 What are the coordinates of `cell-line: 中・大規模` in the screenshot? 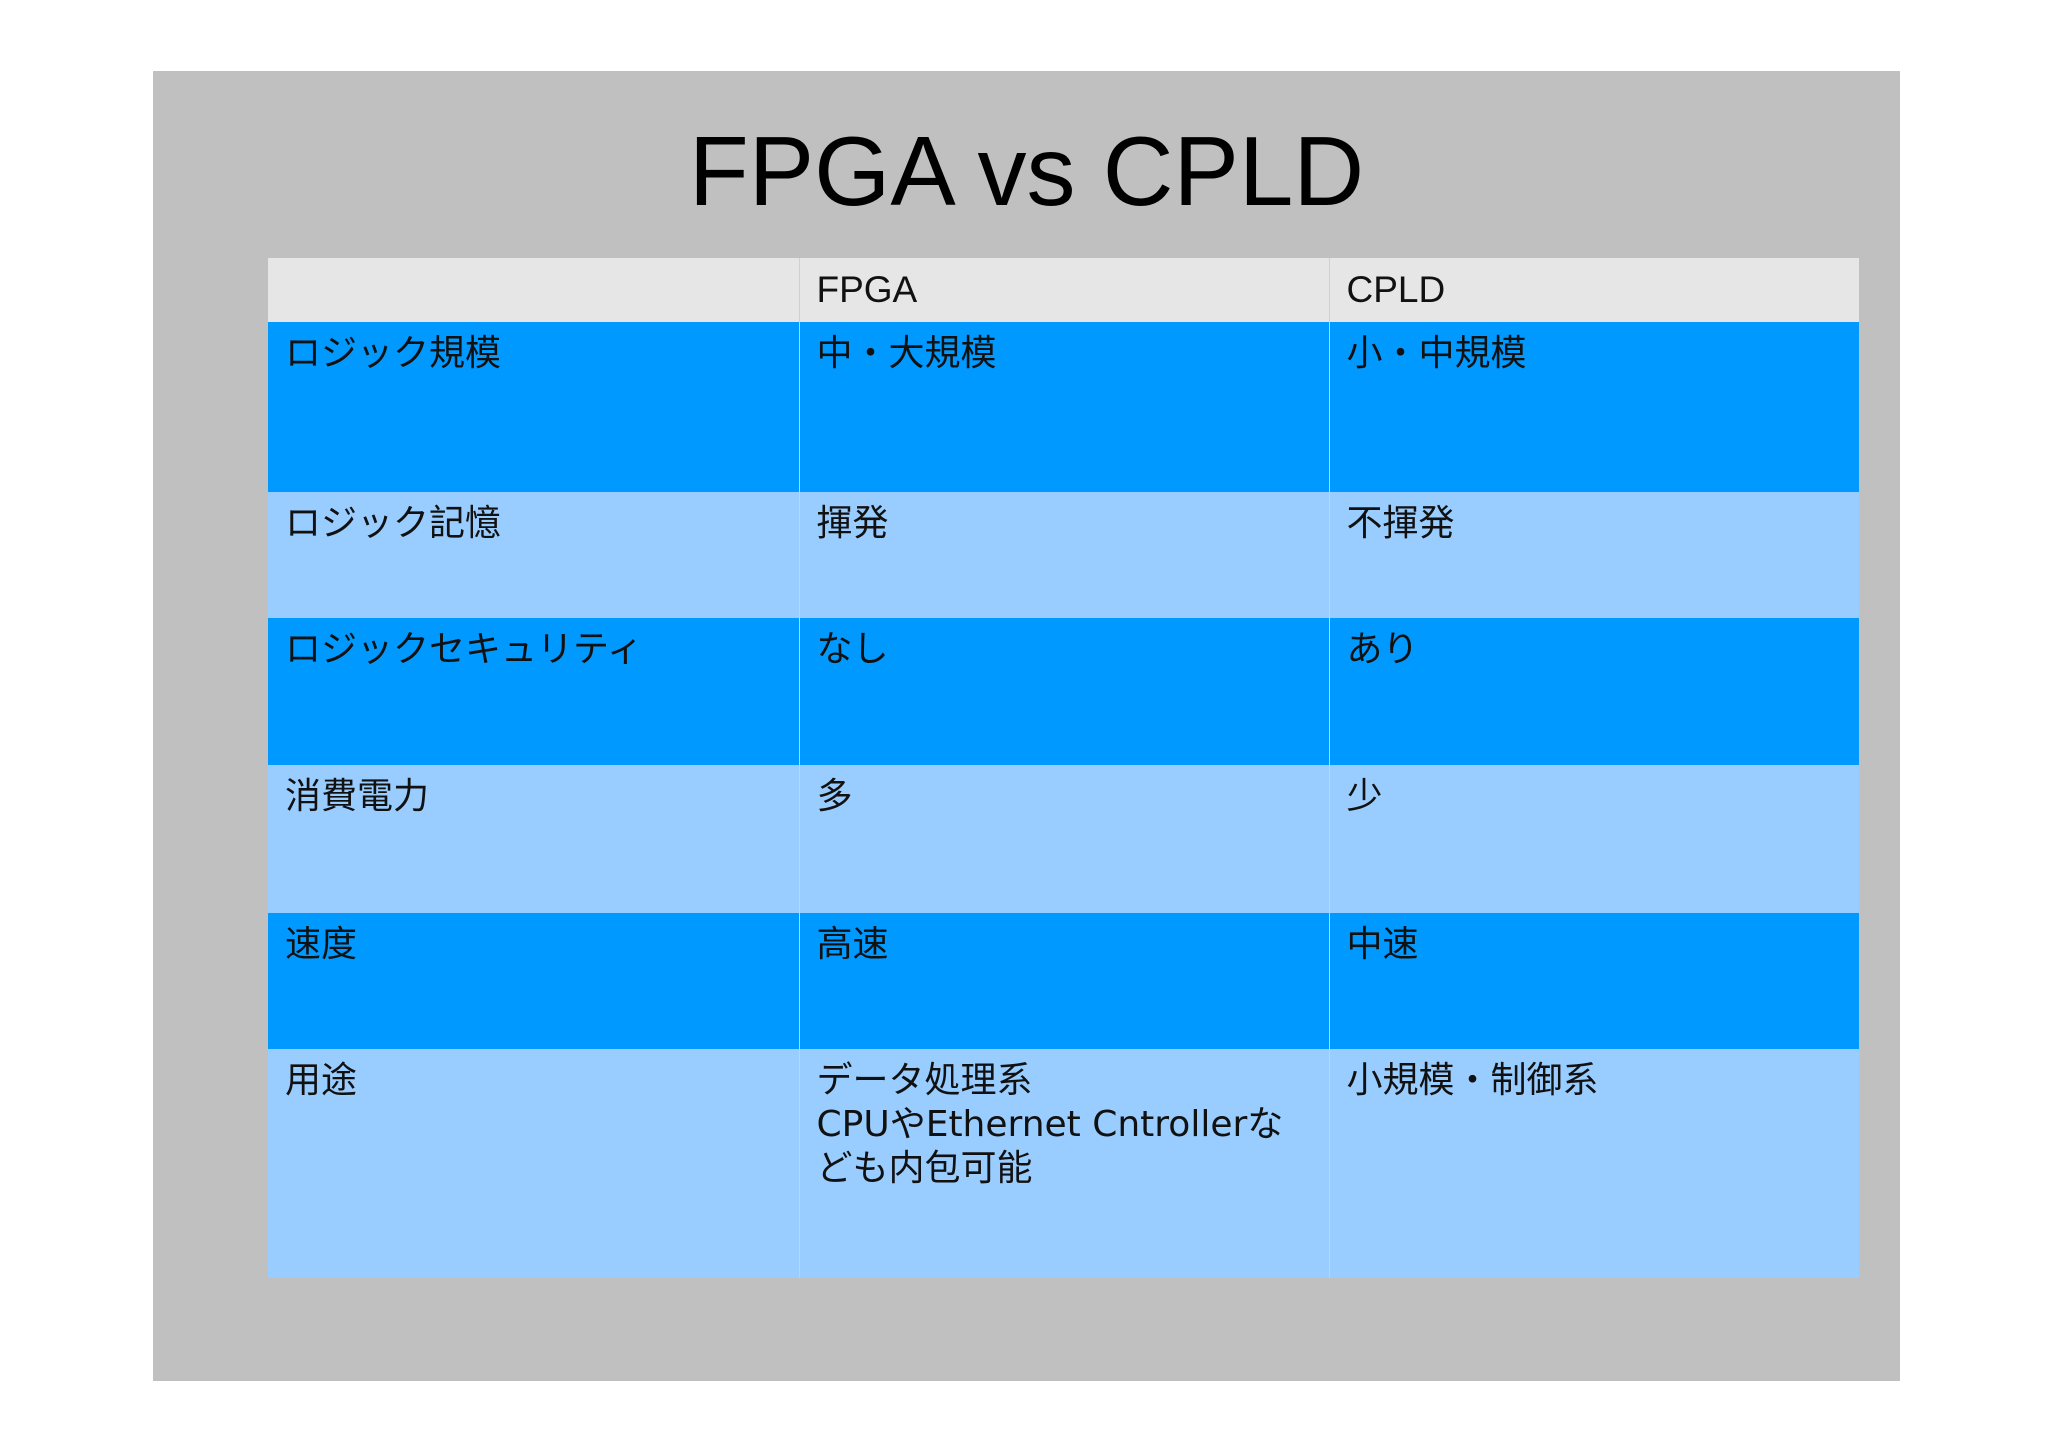 It's located at (906, 353).